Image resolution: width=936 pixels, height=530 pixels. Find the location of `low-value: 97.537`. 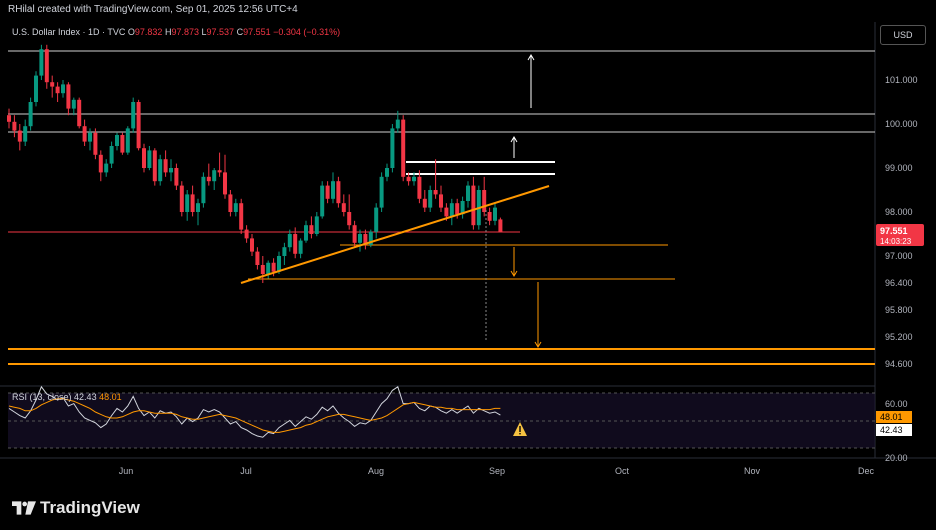

low-value: 97.537 is located at coordinates (220, 32).